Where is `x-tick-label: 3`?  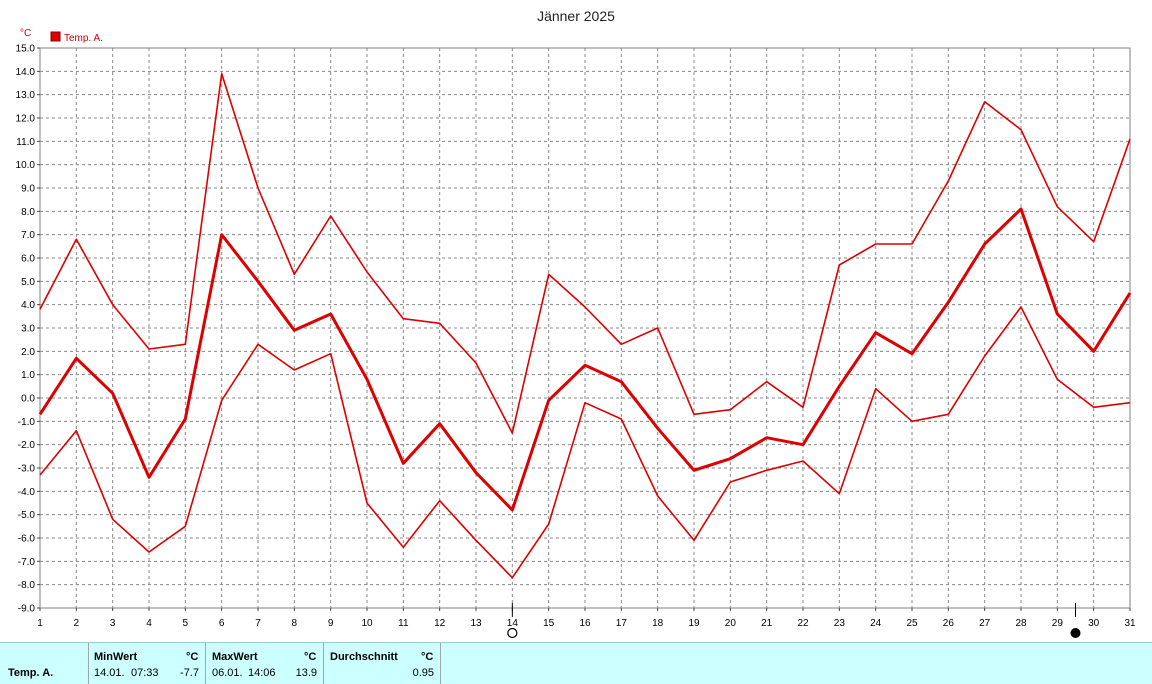 x-tick-label: 3 is located at coordinates (113, 623).